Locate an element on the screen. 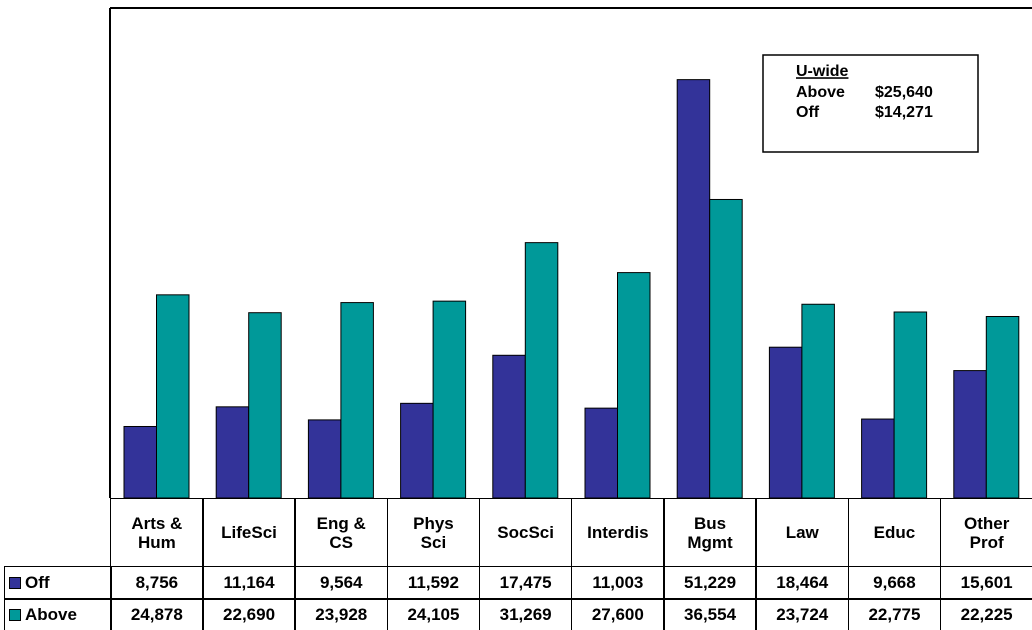  x-tick-label: Educ is located at coordinates (894, 532).